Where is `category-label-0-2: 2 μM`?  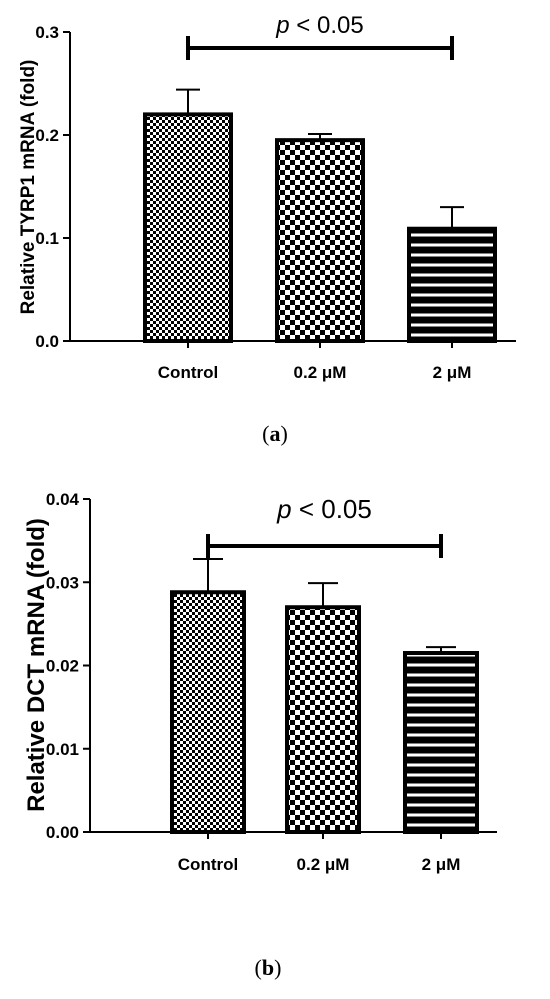 category-label-0-2: 2 μM is located at coordinates (452, 372).